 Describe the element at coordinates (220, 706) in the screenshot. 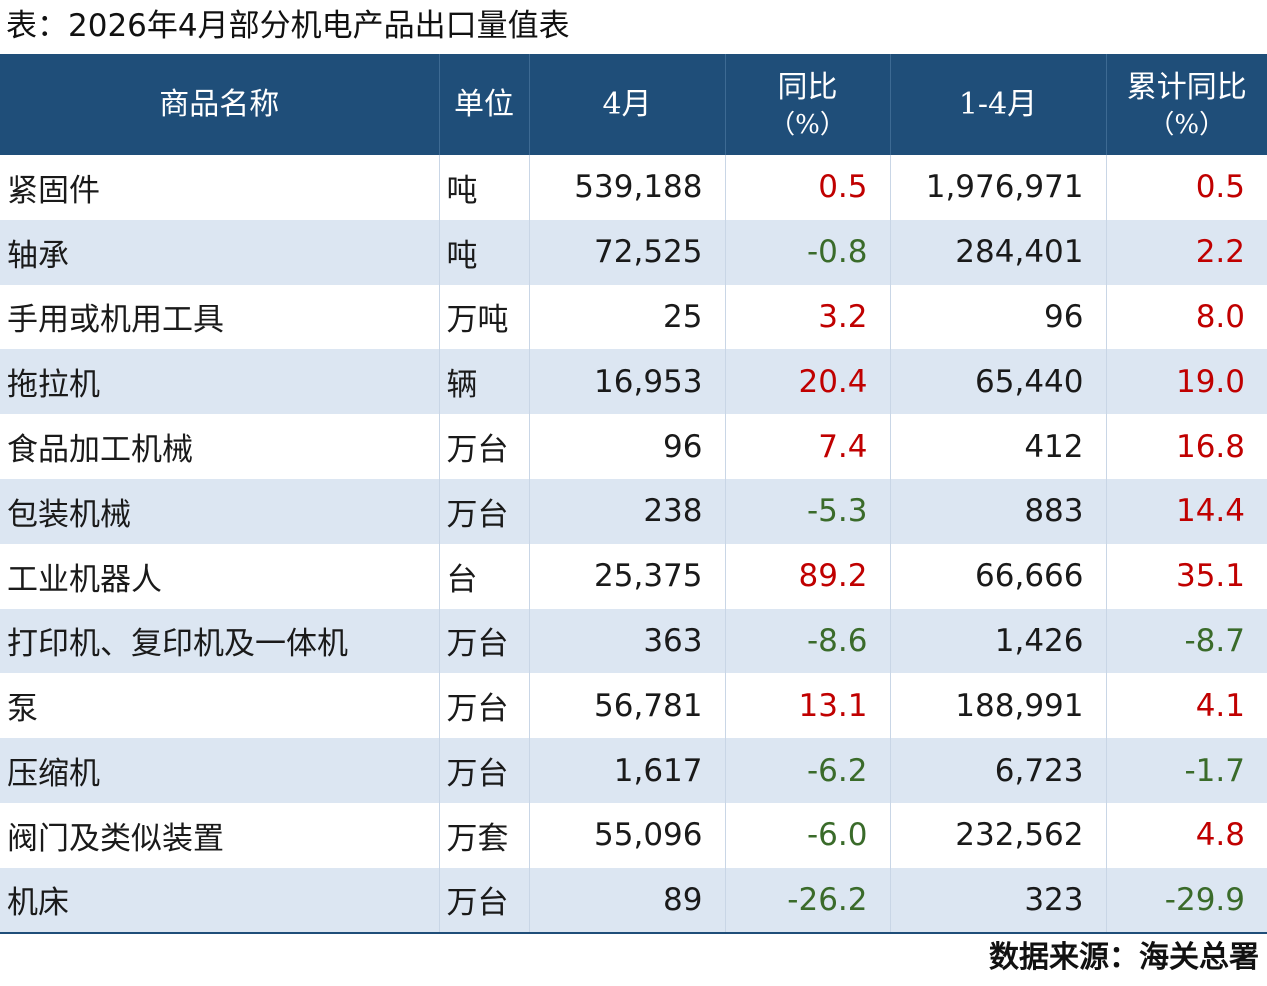

I see `product-name-cell: 泵` at that location.